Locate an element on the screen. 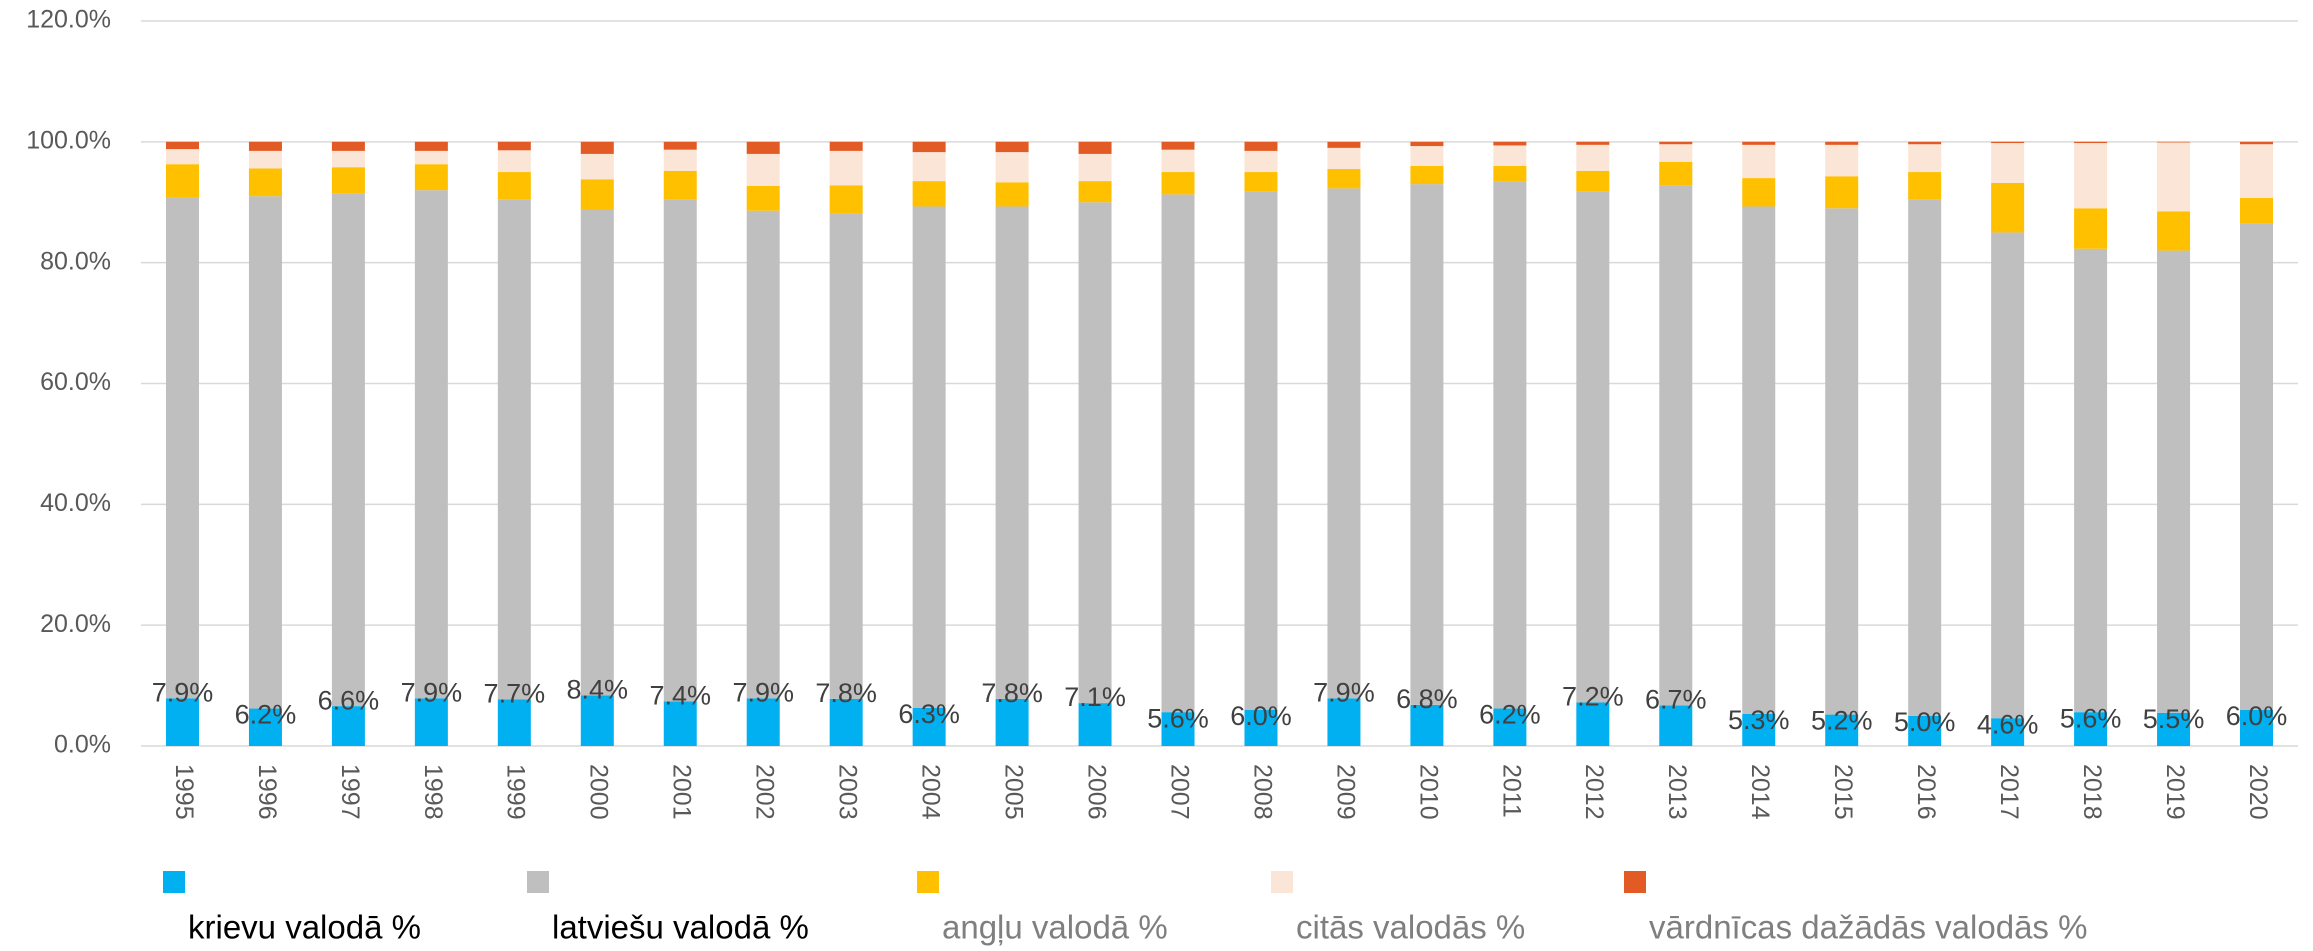 The width and height of the screenshot is (2313, 951). data-label: 7.9% is located at coordinates (183, 692).